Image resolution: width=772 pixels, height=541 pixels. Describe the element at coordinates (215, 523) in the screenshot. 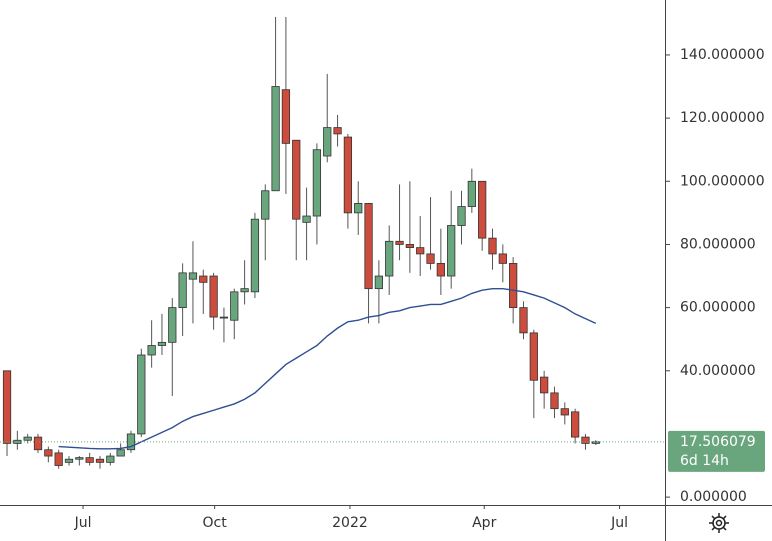

I see `x-tick-label: Oct` at that location.